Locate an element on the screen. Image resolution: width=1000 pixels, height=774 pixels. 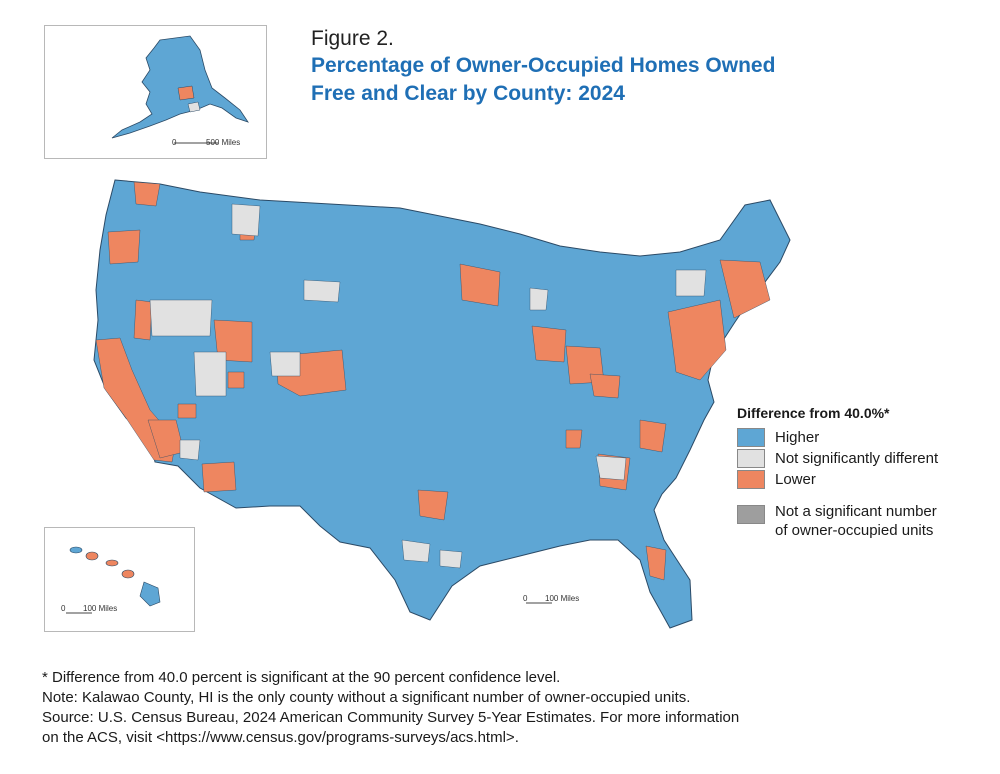
alaska-shape is located at coordinates (180, 87).